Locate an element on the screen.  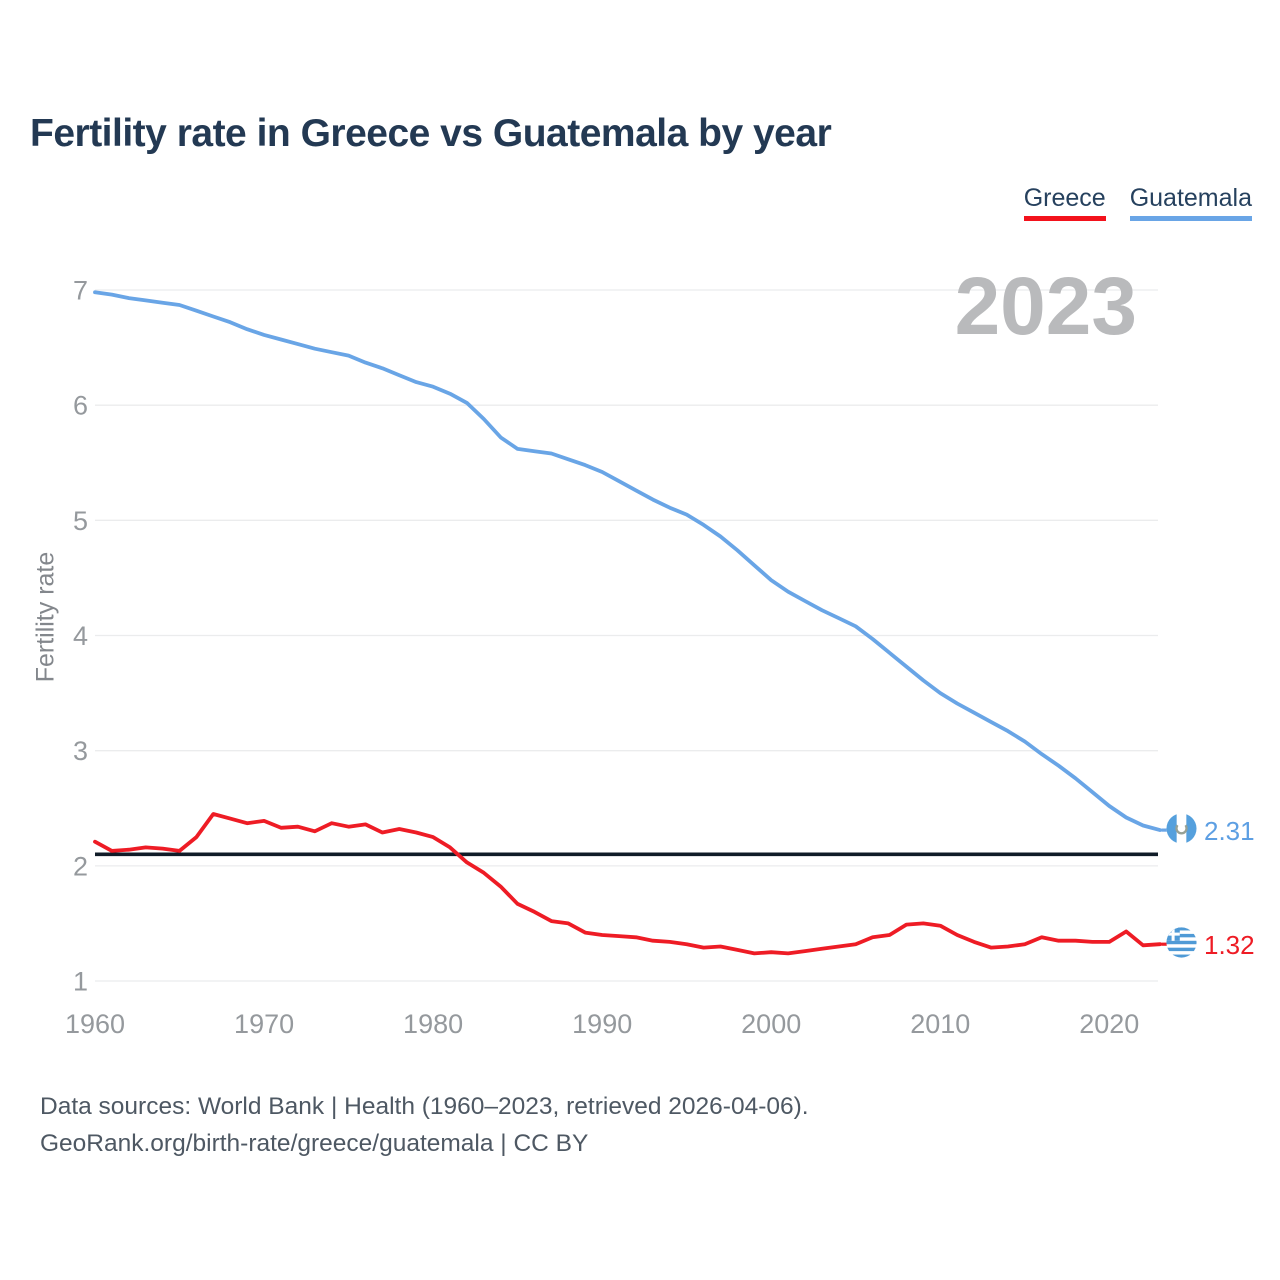
x-tick-label: 1970 is located at coordinates (264, 1024).